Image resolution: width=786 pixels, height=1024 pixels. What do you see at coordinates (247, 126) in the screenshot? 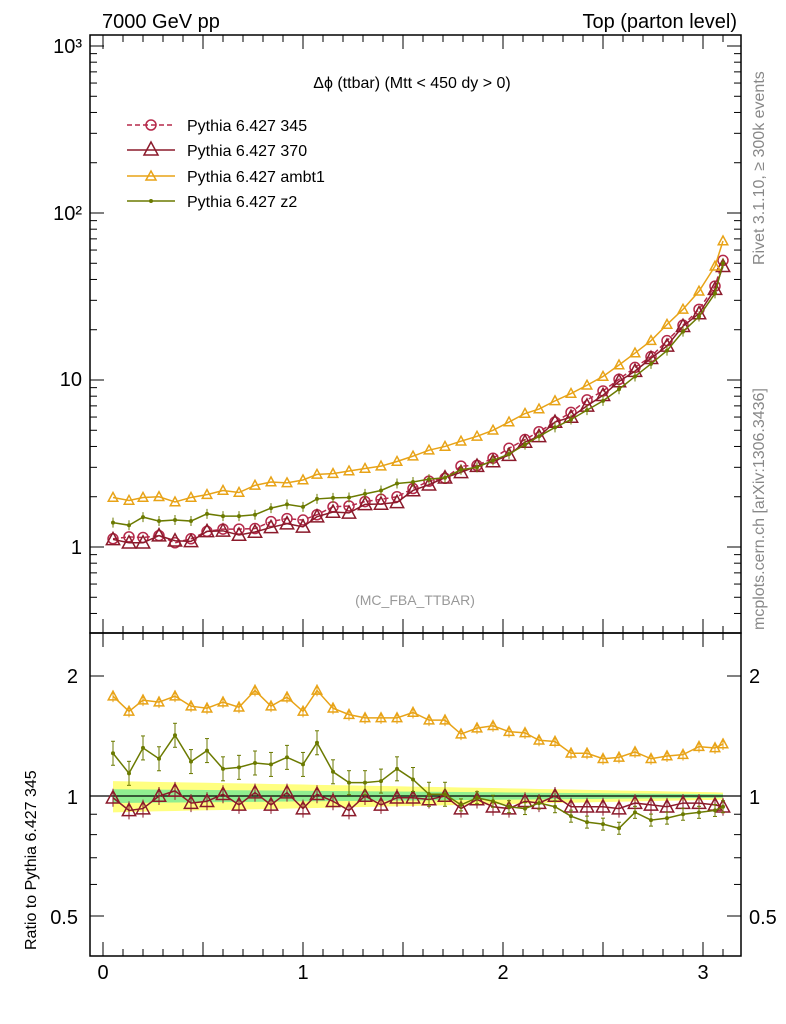
I see `legend-label-345: Pythia 6.427 345` at bounding box center [247, 126].